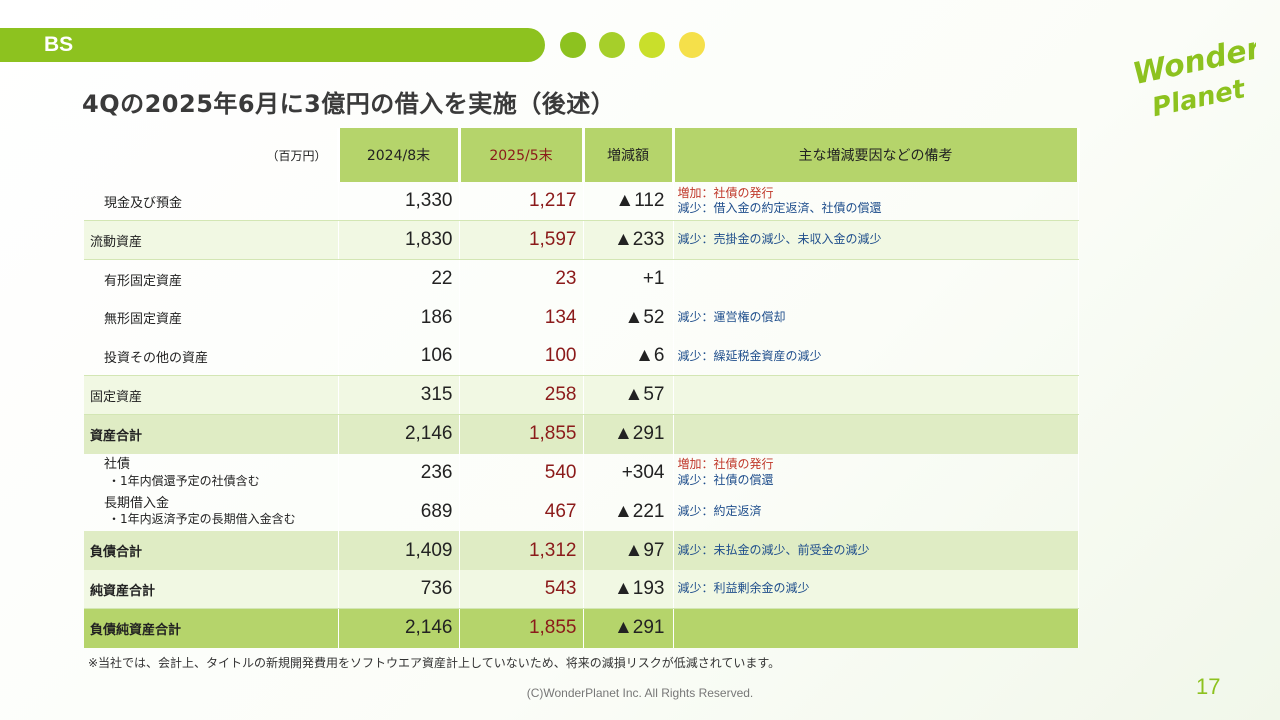 The height and width of the screenshot is (720, 1280). What do you see at coordinates (725, 479) in the screenshot?
I see `note-decrease: 減少：社債の償還` at bounding box center [725, 479].